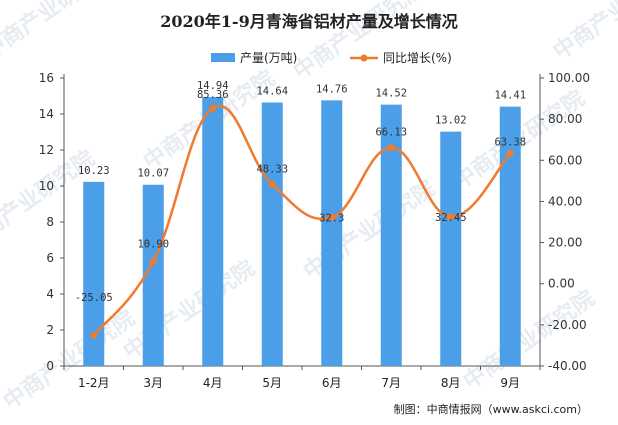 This screenshot has height=425, width=618. What do you see at coordinates (391, 133) in the screenshot?
I see `growth-value-label: 66.13` at bounding box center [391, 133].